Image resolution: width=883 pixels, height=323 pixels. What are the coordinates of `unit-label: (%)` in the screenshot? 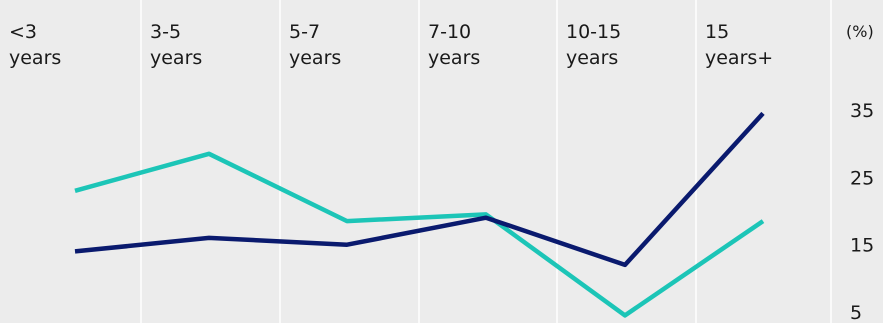 It's located at (860, 31).